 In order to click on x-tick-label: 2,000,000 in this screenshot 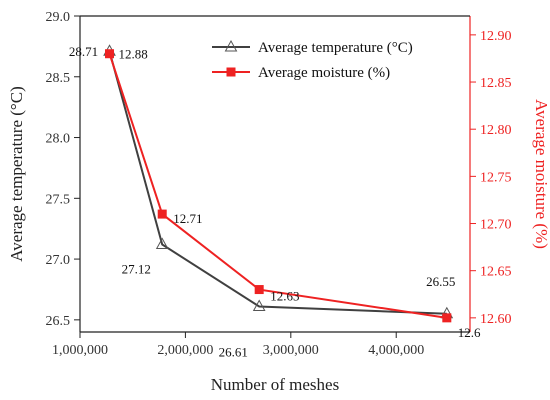, I will do `click(185, 350)`.